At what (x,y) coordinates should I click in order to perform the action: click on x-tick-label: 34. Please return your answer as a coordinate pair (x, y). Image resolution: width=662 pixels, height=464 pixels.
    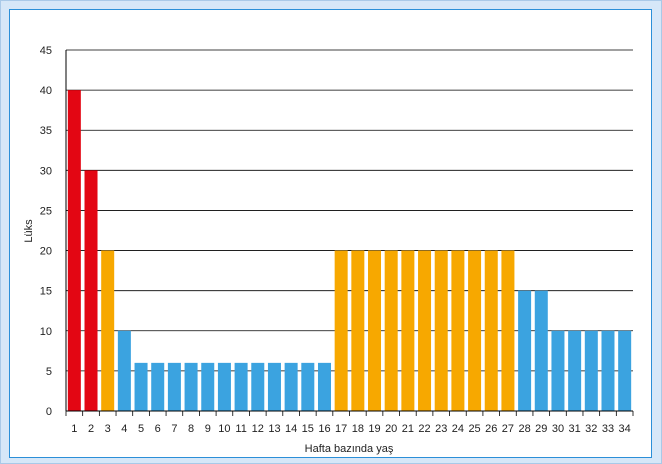
    Looking at the image, I should click on (625, 429).